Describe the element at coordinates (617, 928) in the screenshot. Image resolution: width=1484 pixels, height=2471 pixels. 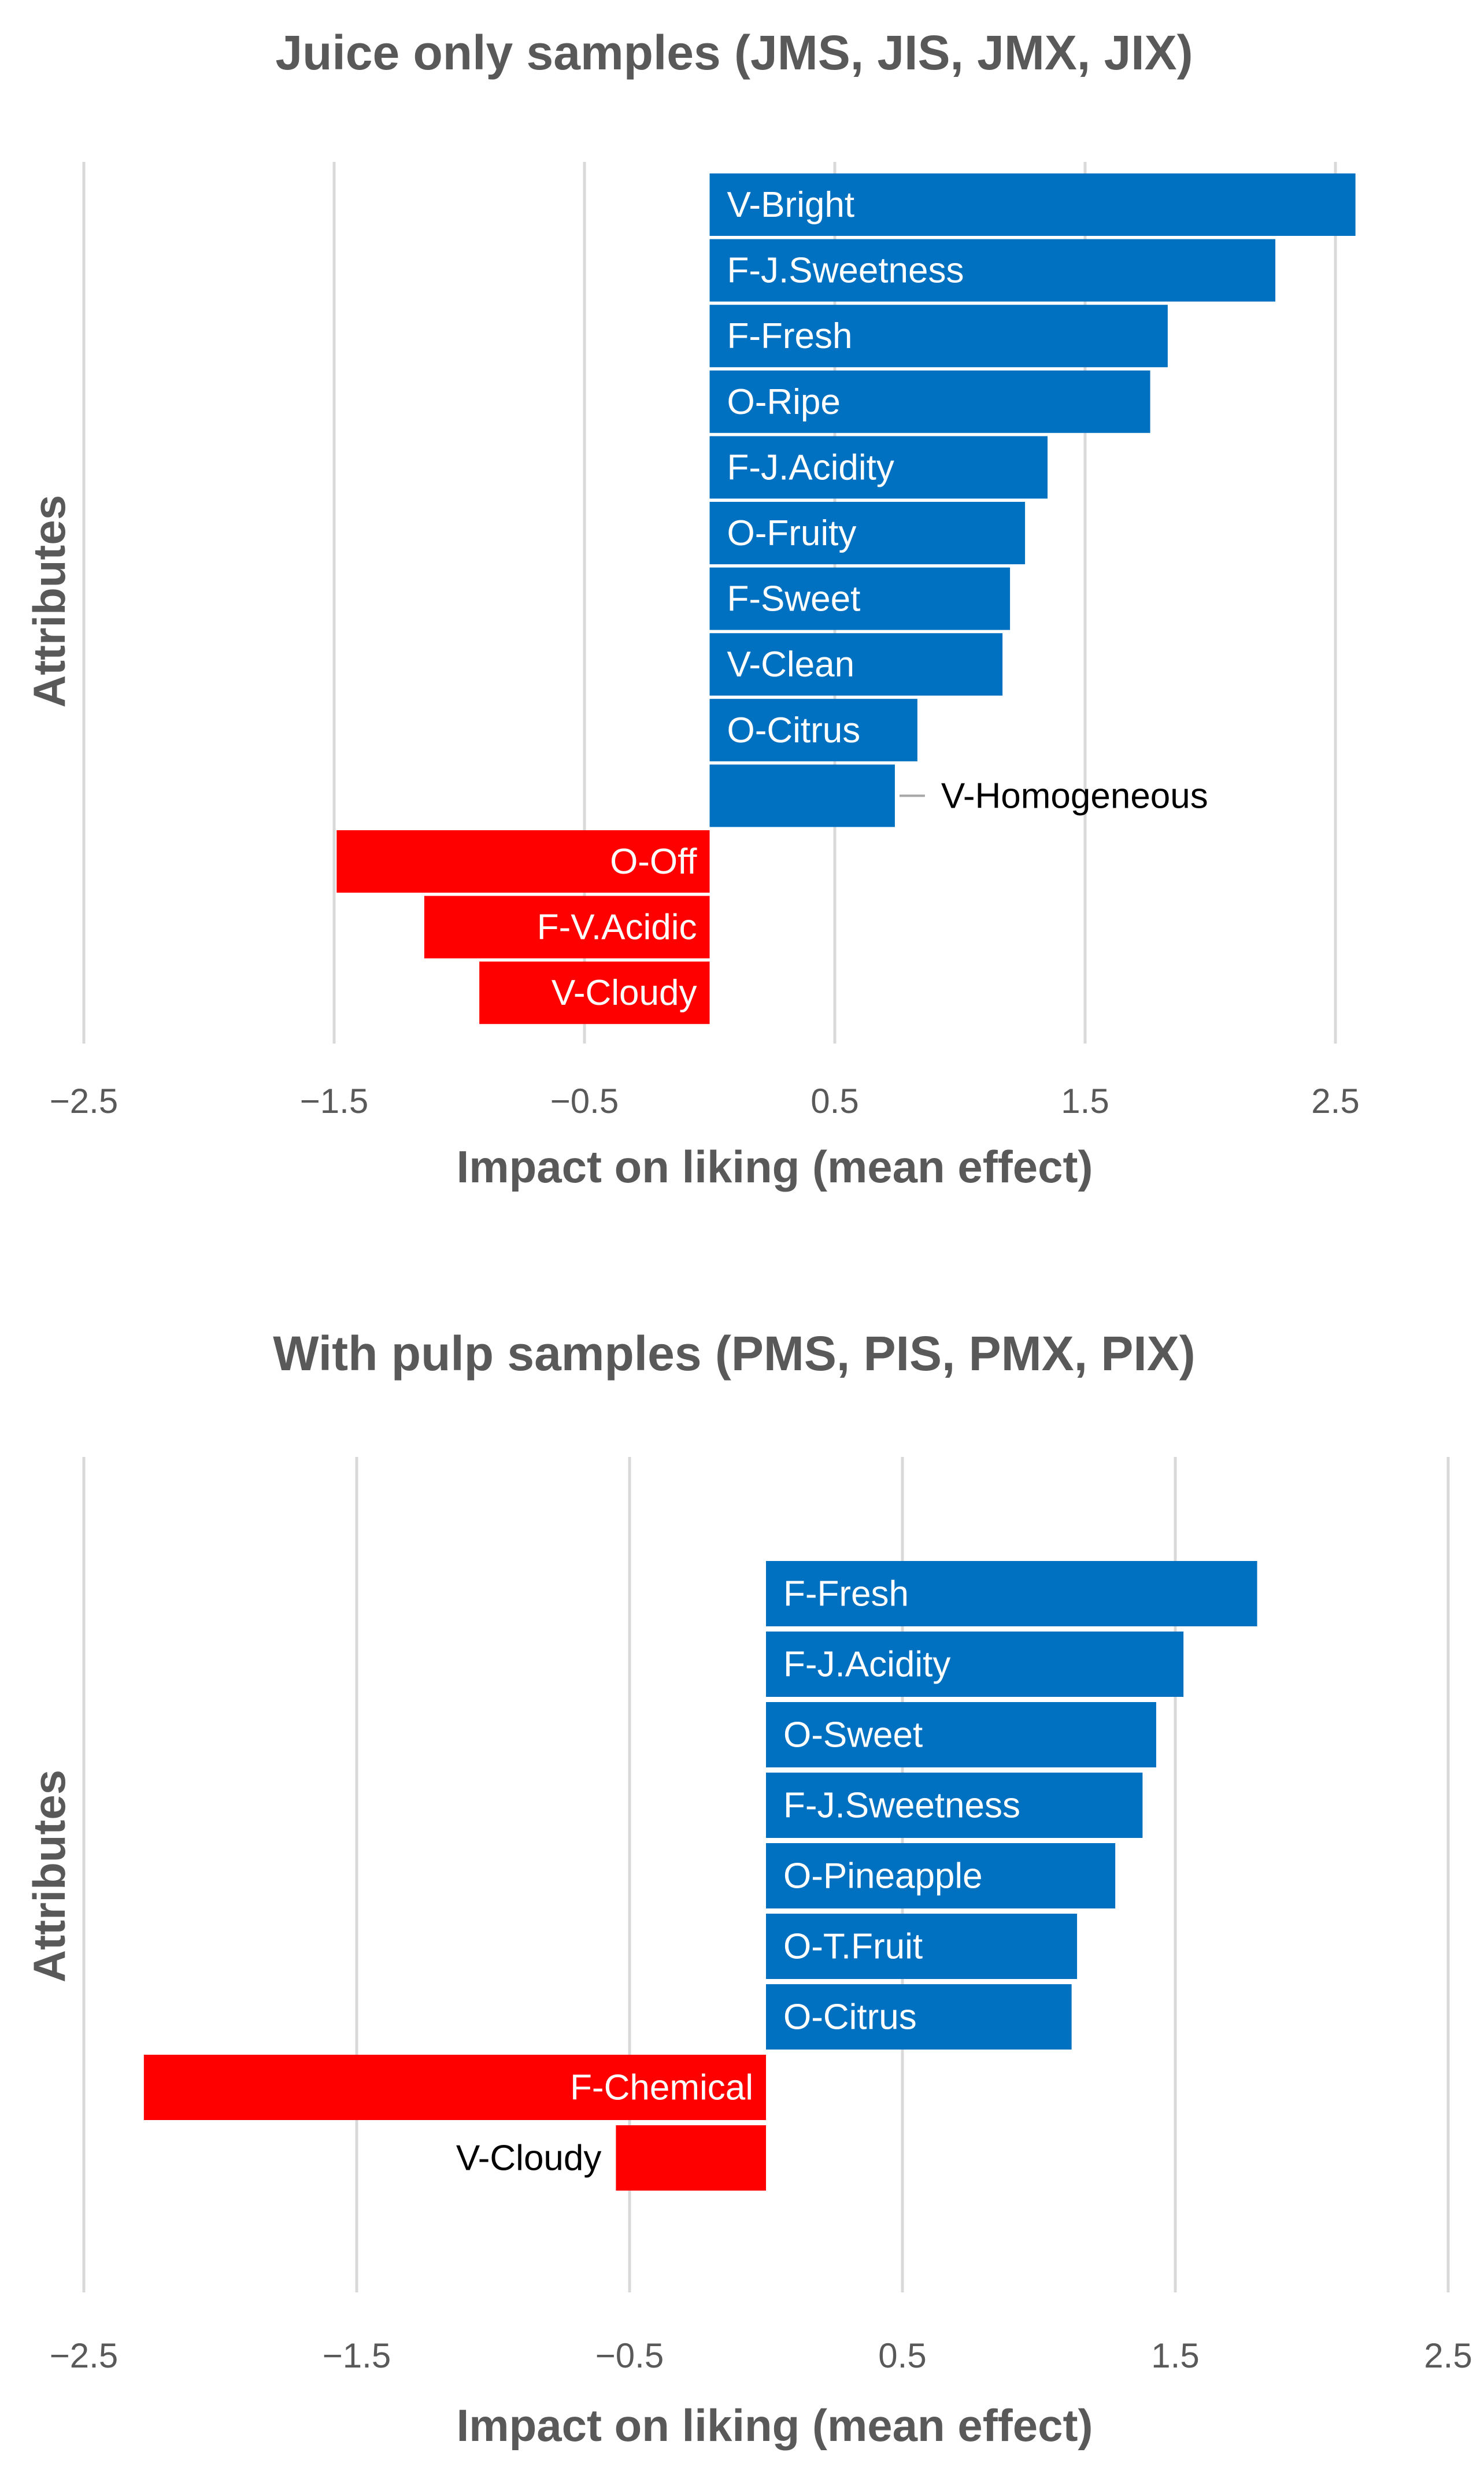
I see `bar-label: F-V.Acidic` at that location.